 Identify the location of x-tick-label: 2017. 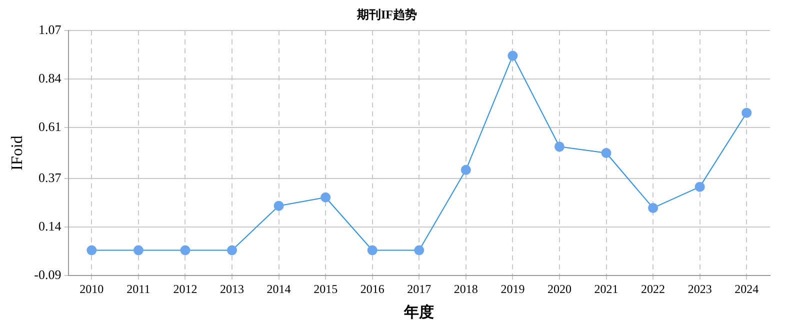
(419, 289).